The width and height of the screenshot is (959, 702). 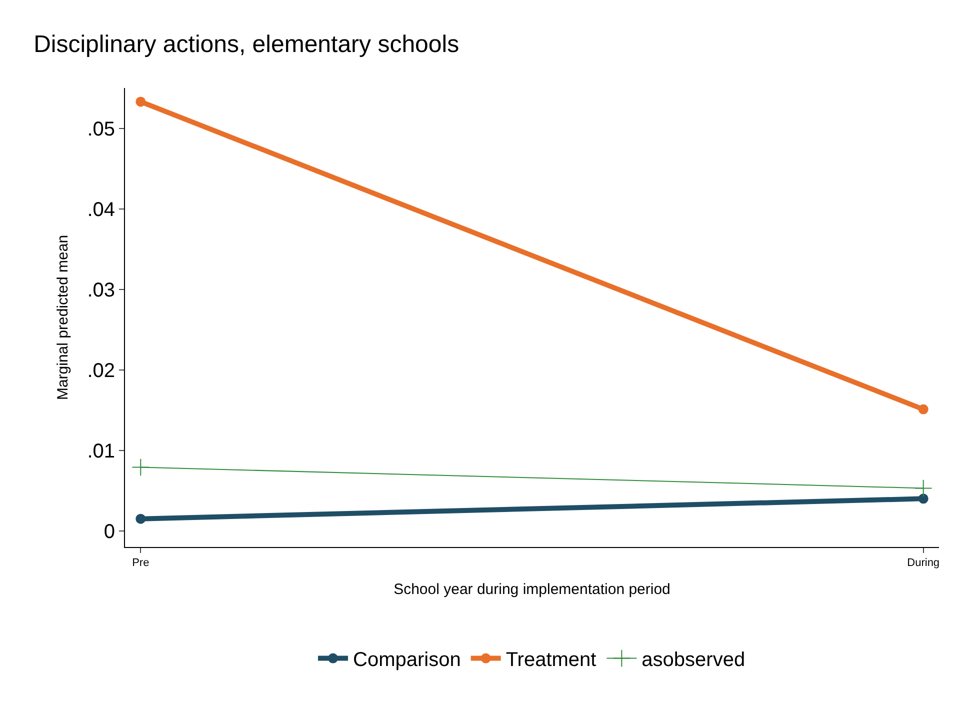 What do you see at coordinates (407, 660) in the screenshot?
I see `legend-label: Comparison` at bounding box center [407, 660].